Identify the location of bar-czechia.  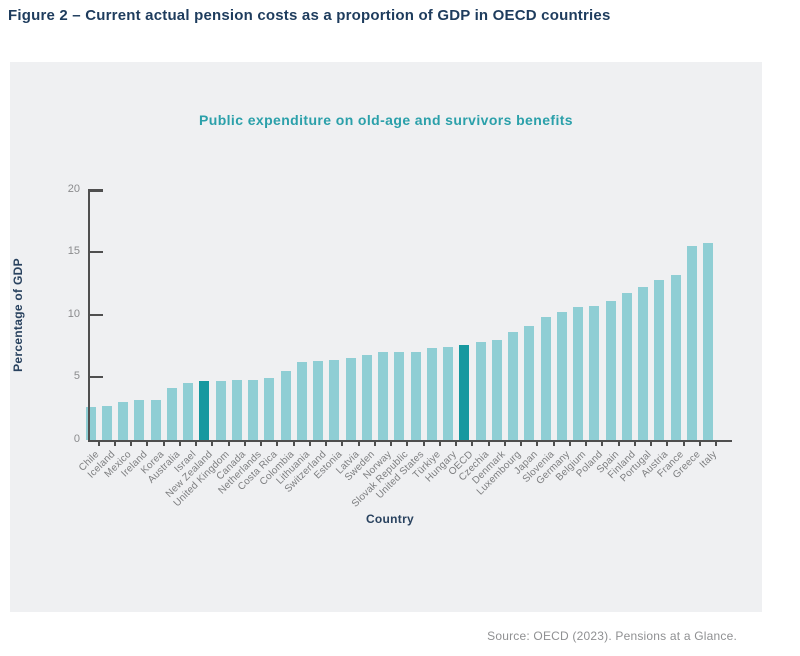
(480, 391).